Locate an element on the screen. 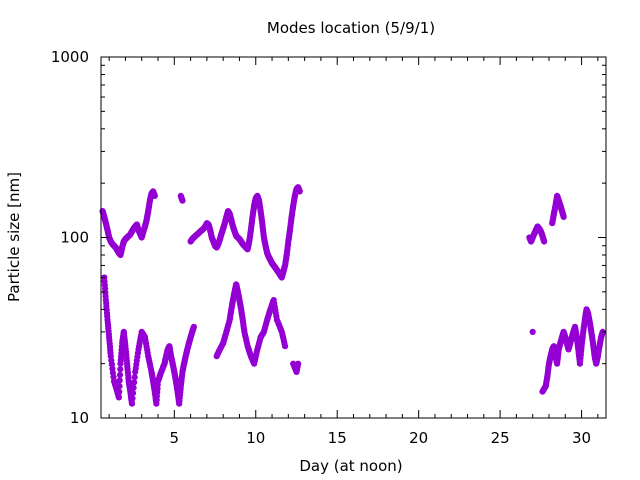 The height and width of the screenshot is (480, 640). x-tick-label: 20 is located at coordinates (418, 438).